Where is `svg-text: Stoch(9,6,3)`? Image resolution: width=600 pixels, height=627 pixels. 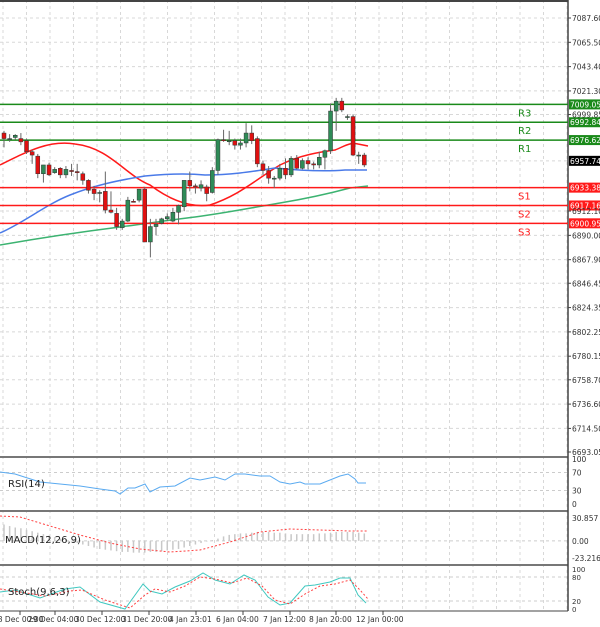 svg-text: Stoch(9,6,3) is located at coordinates (39, 592).